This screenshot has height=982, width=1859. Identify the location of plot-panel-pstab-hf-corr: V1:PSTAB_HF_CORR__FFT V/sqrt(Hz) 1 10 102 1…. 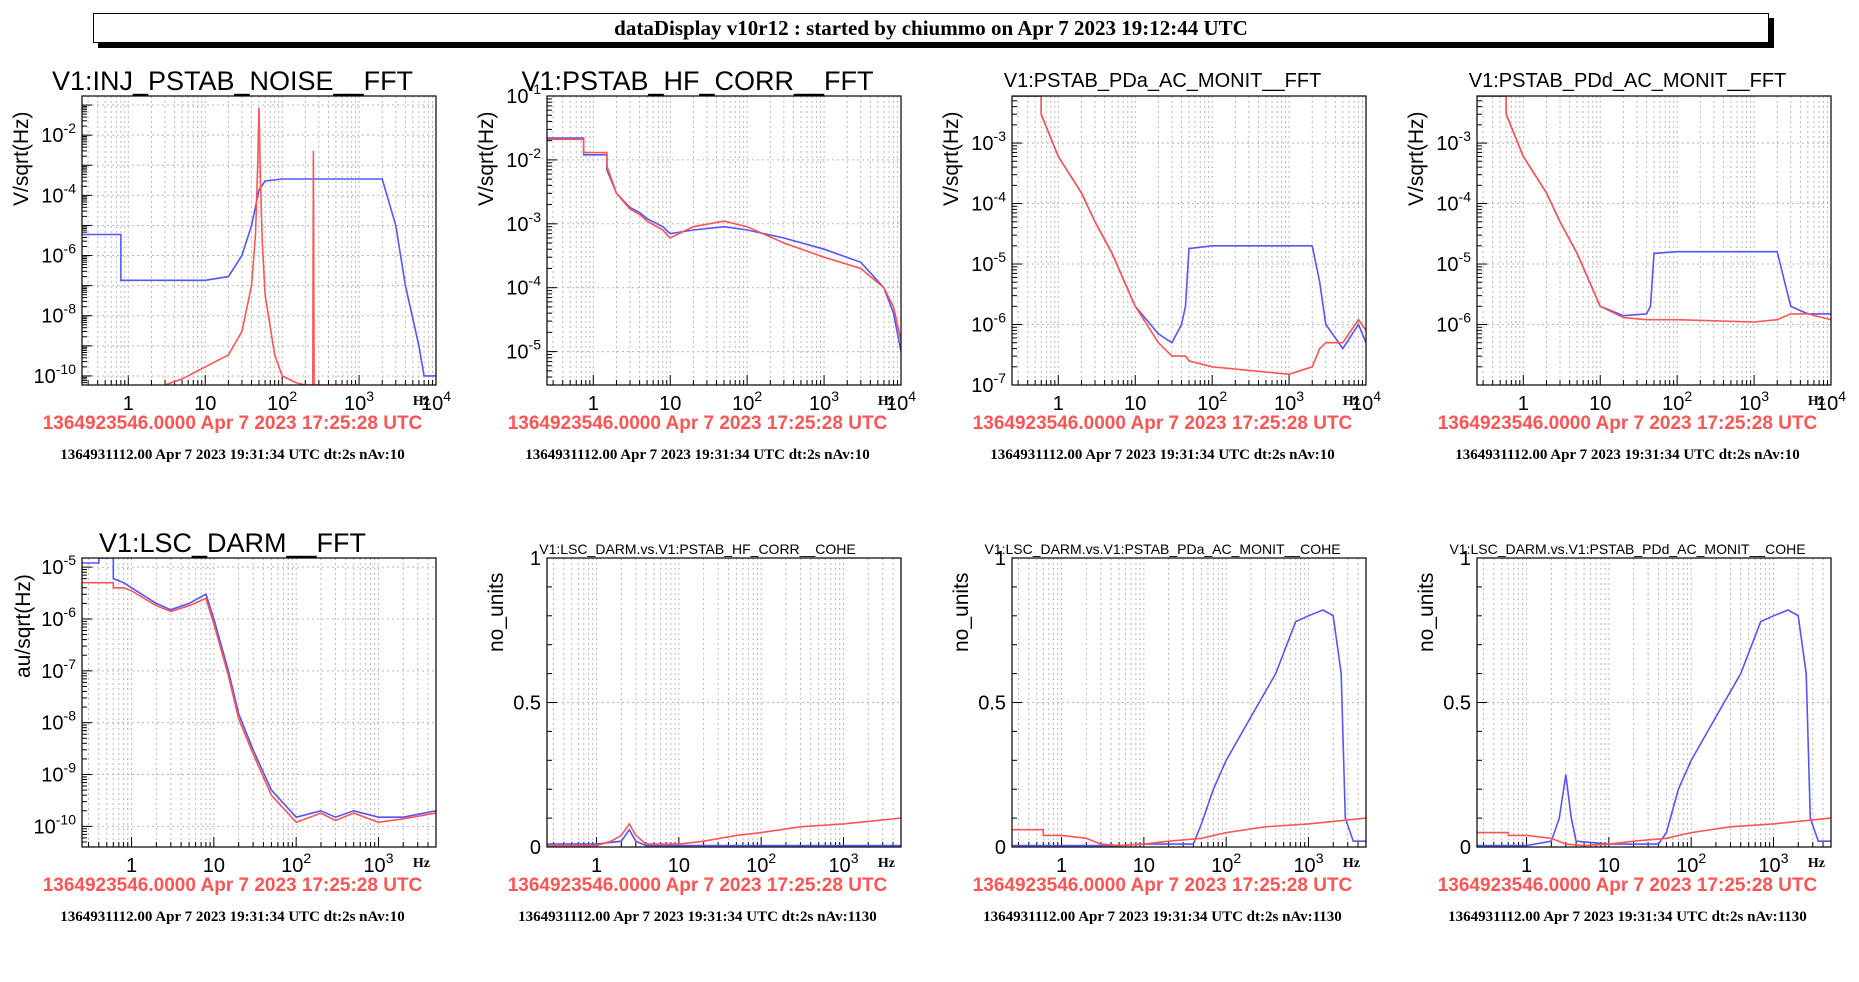
(697, 285).